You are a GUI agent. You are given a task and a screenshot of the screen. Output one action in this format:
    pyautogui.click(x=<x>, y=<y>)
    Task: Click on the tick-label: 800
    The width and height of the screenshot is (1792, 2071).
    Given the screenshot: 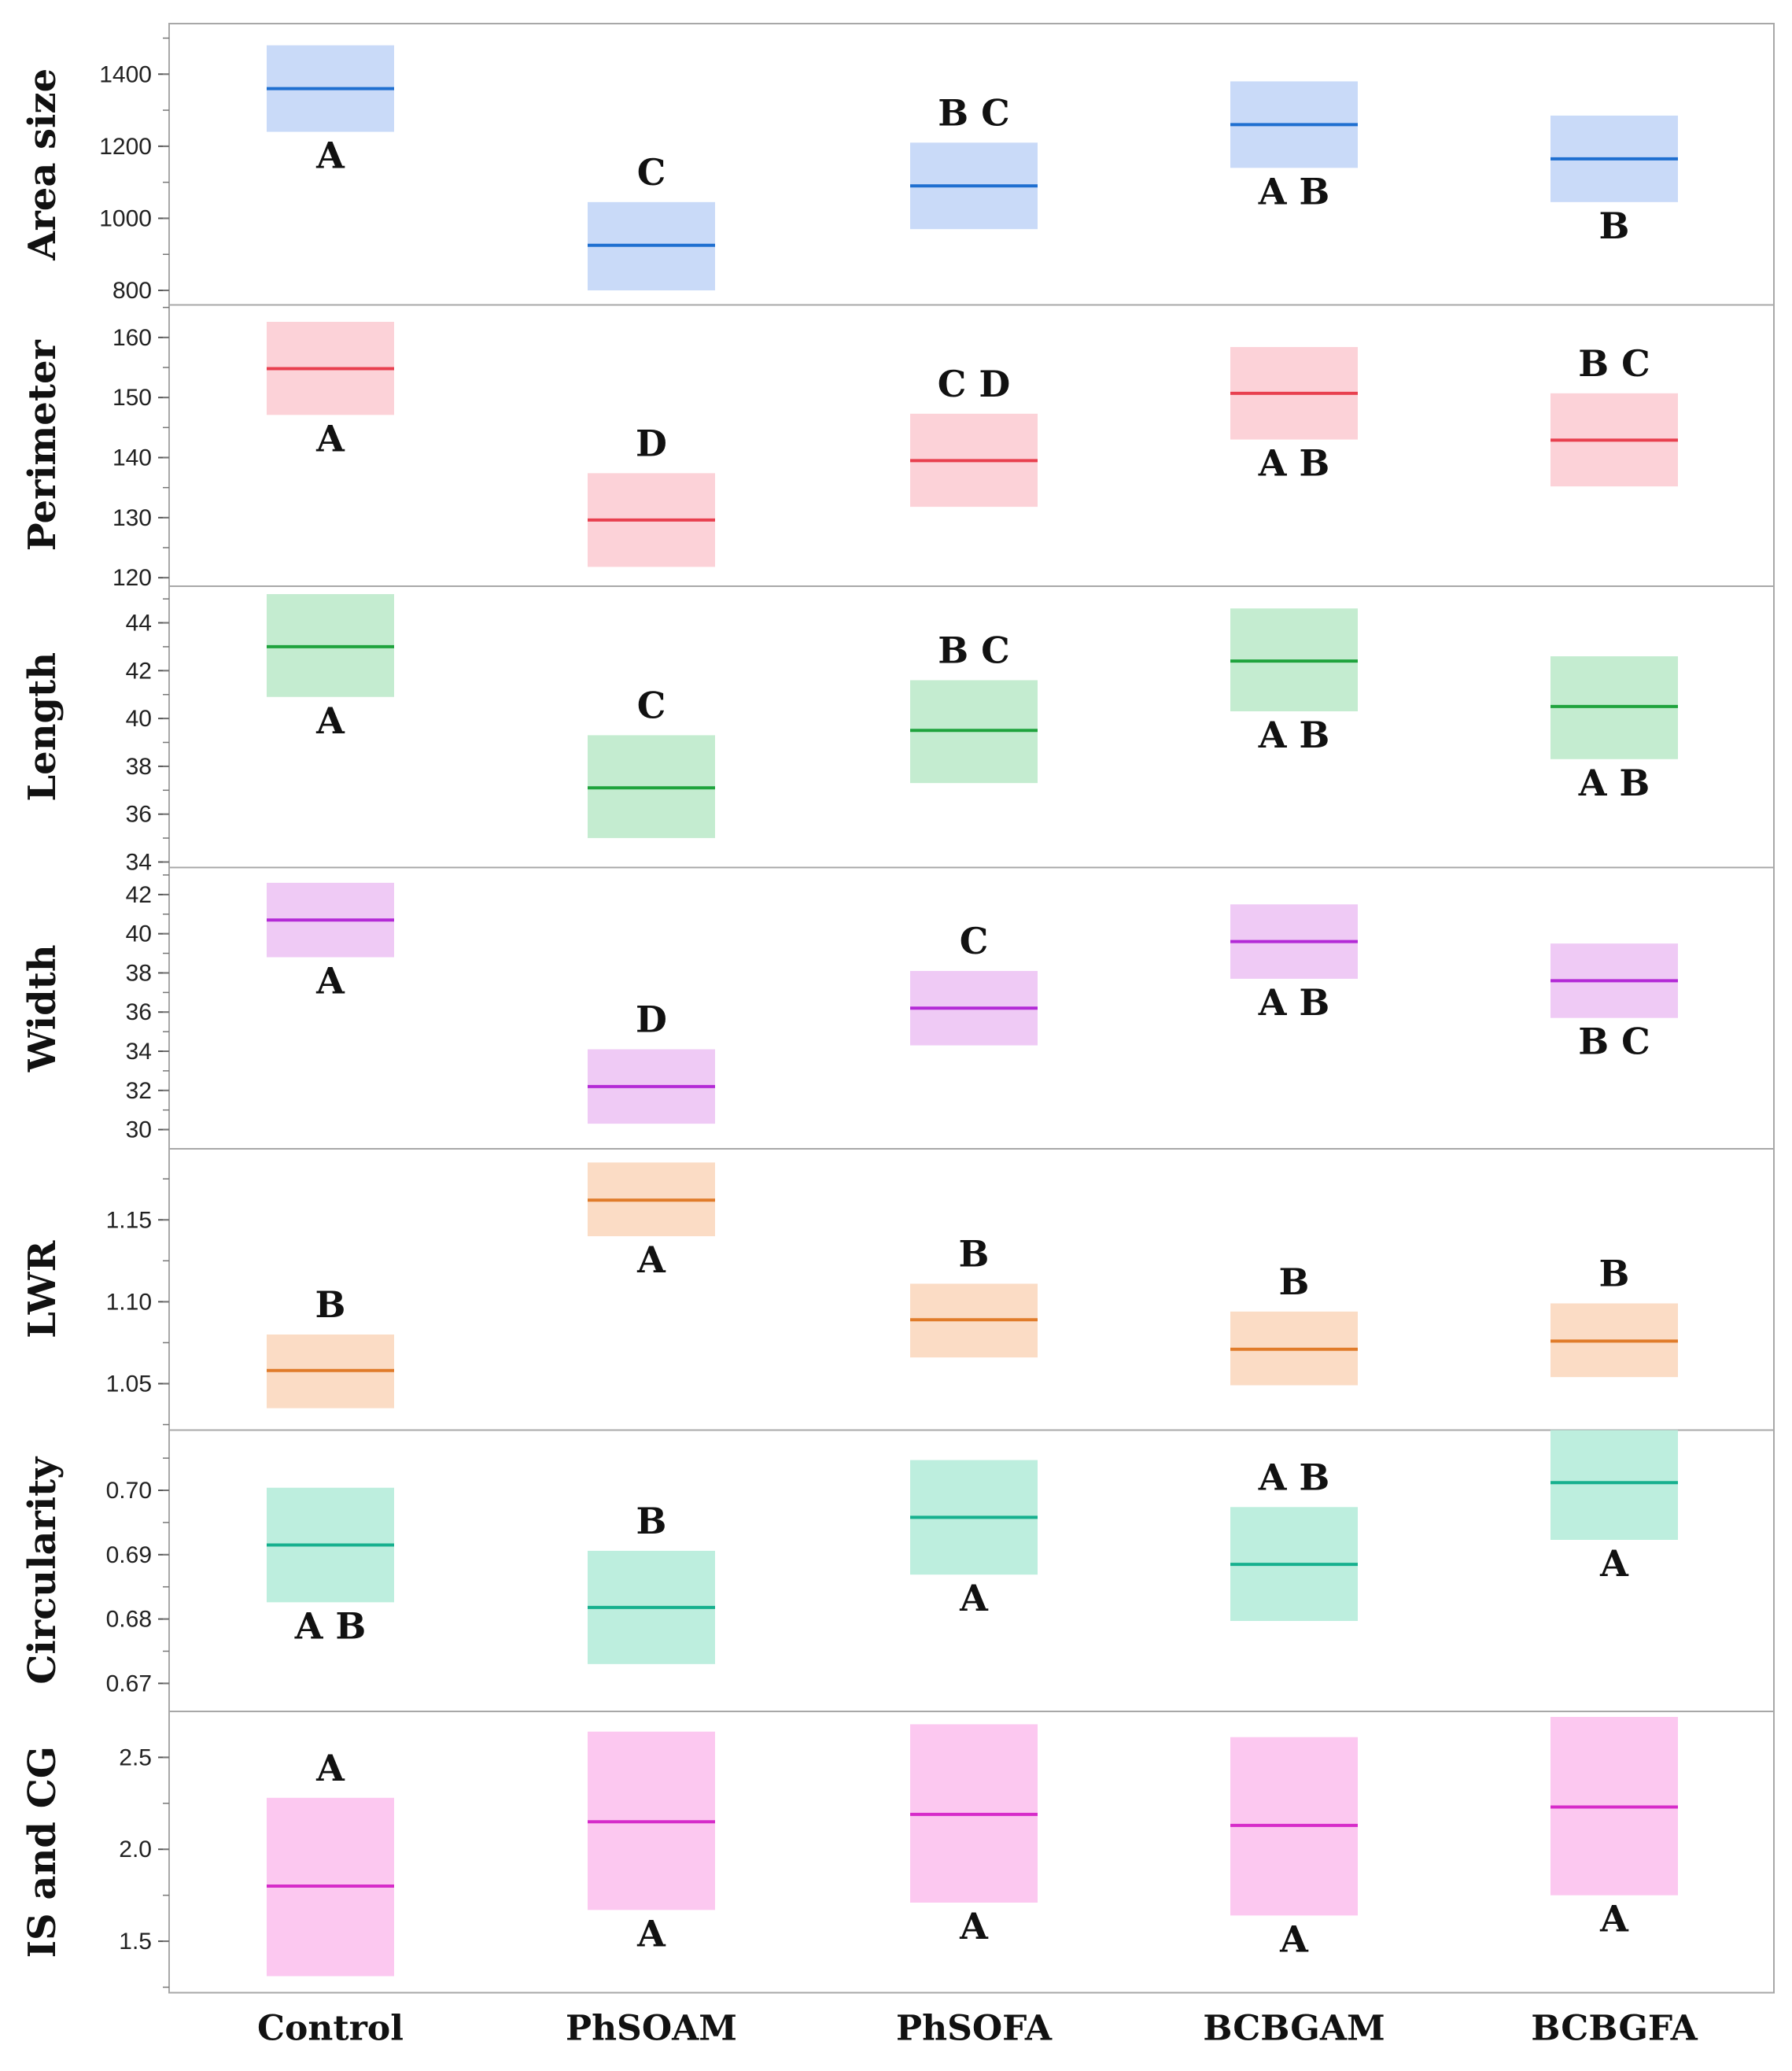 What is the action you would take?
    pyautogui.click(x=132, y=291)
    